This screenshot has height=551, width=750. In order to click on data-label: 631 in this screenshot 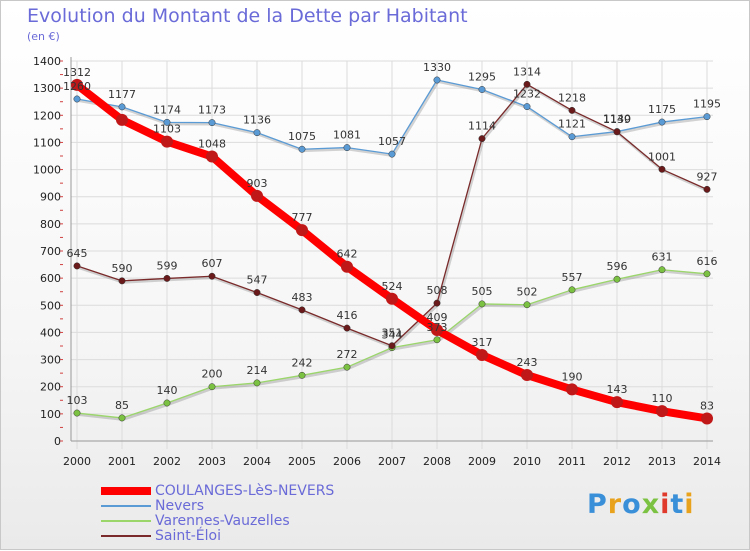, I will do `click(662, 257)`.